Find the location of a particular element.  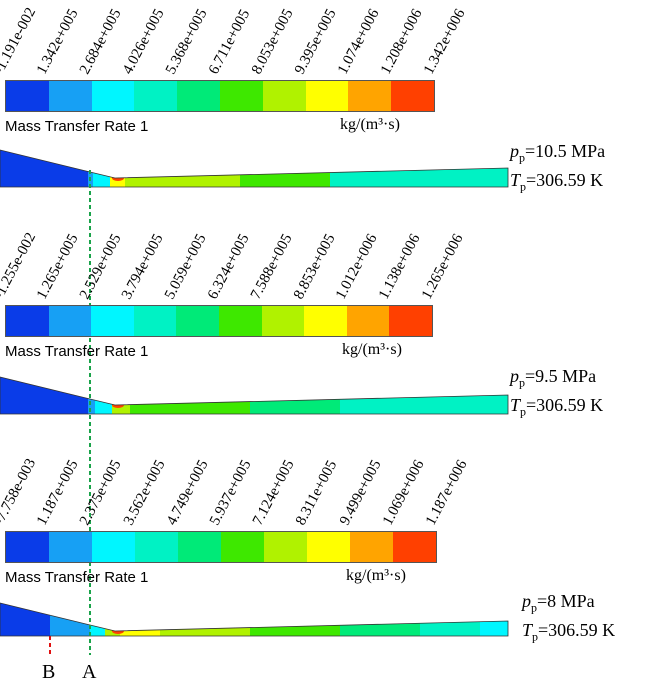

marker-b-label: B is located at coordinates (49, 672).